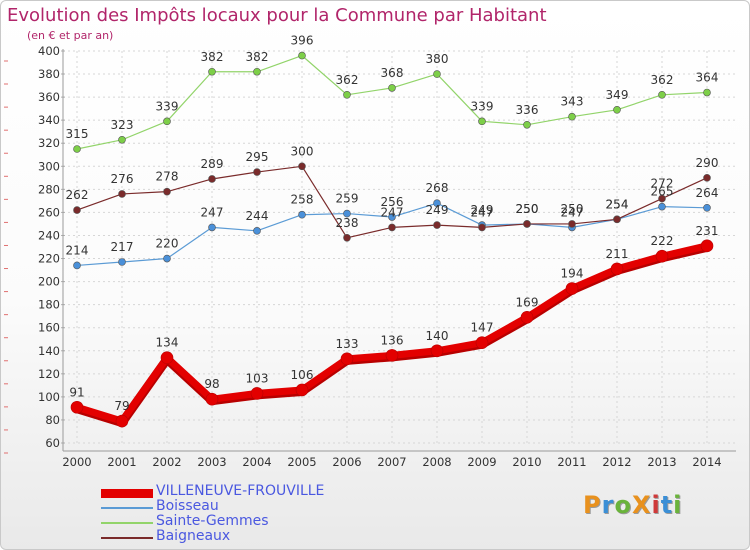  I want to click on data-label: 259, so click(347, 199).